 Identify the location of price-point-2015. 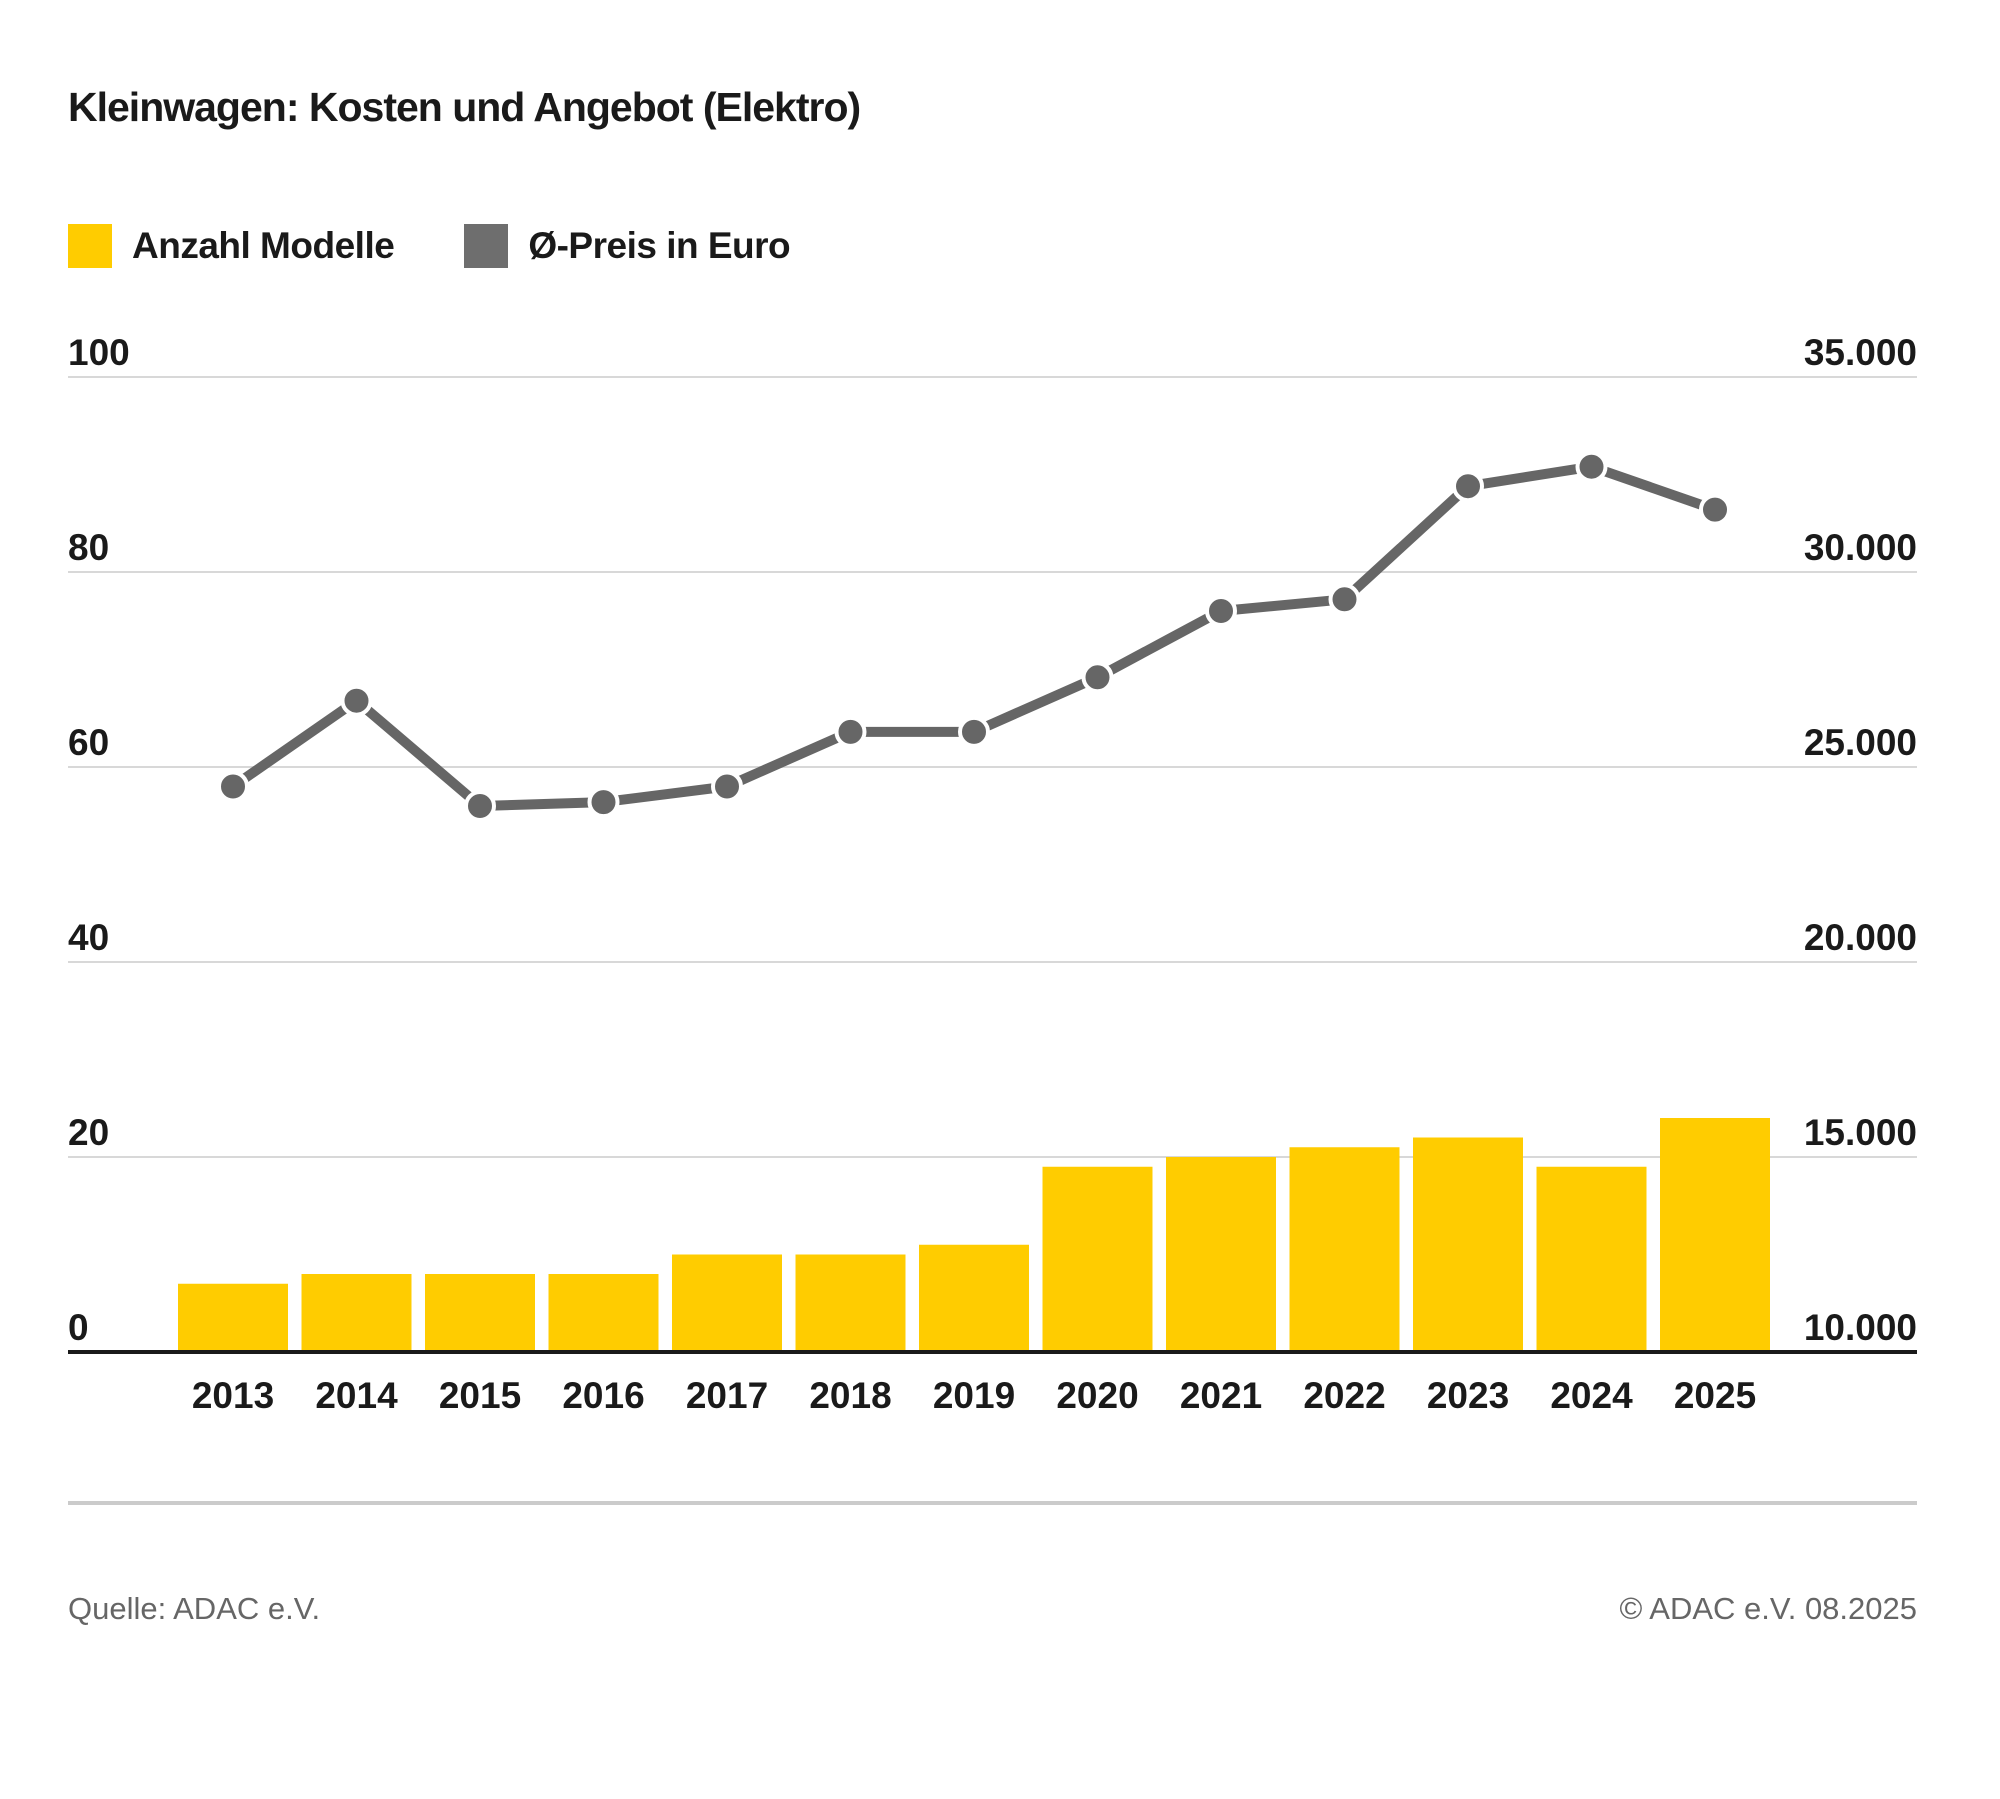
(480, 806).